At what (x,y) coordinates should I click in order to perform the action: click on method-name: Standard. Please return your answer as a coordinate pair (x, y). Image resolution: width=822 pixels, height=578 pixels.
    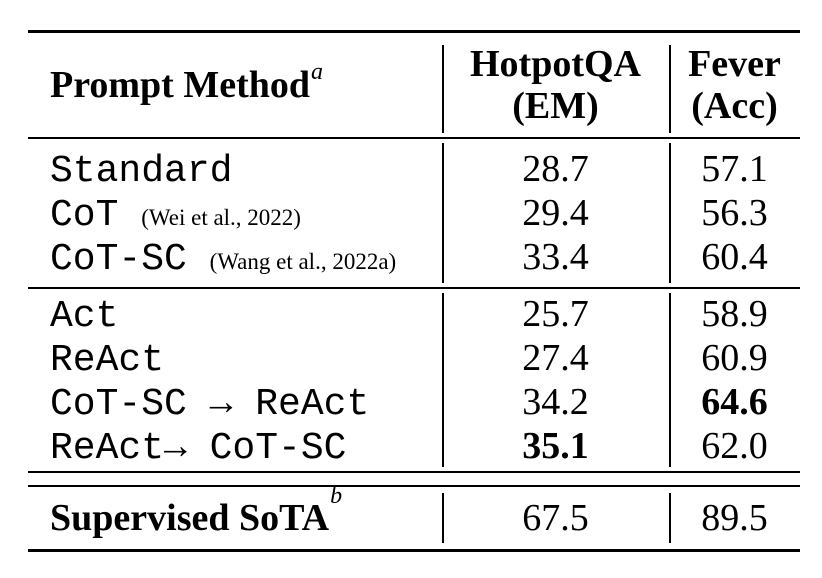
    Looking at the image, I should click on (141, 171).